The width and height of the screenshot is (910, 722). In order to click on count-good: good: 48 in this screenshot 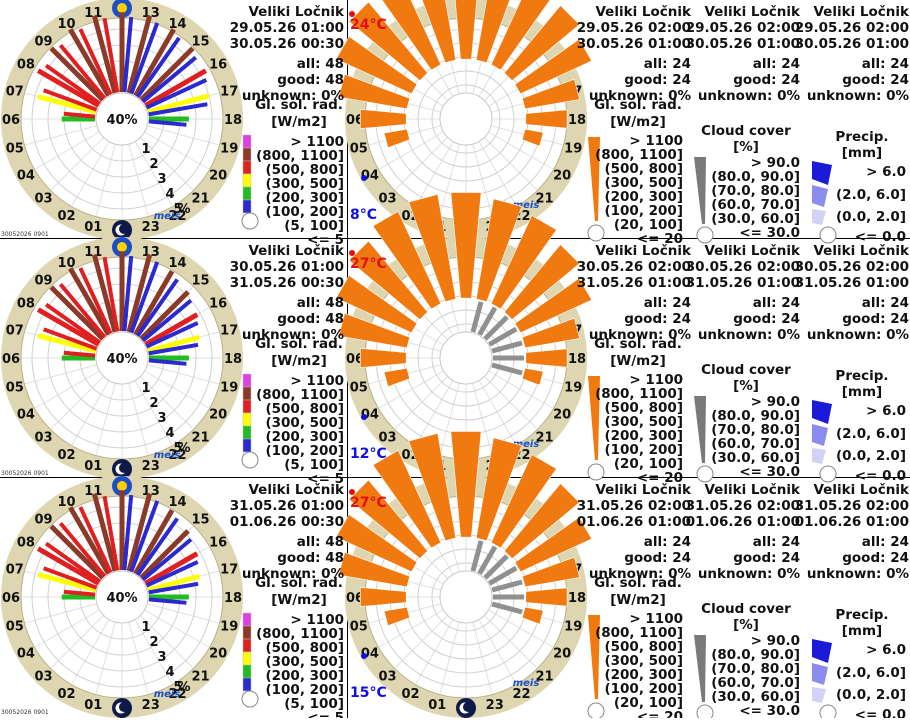, I will do `click(310, 80)`.